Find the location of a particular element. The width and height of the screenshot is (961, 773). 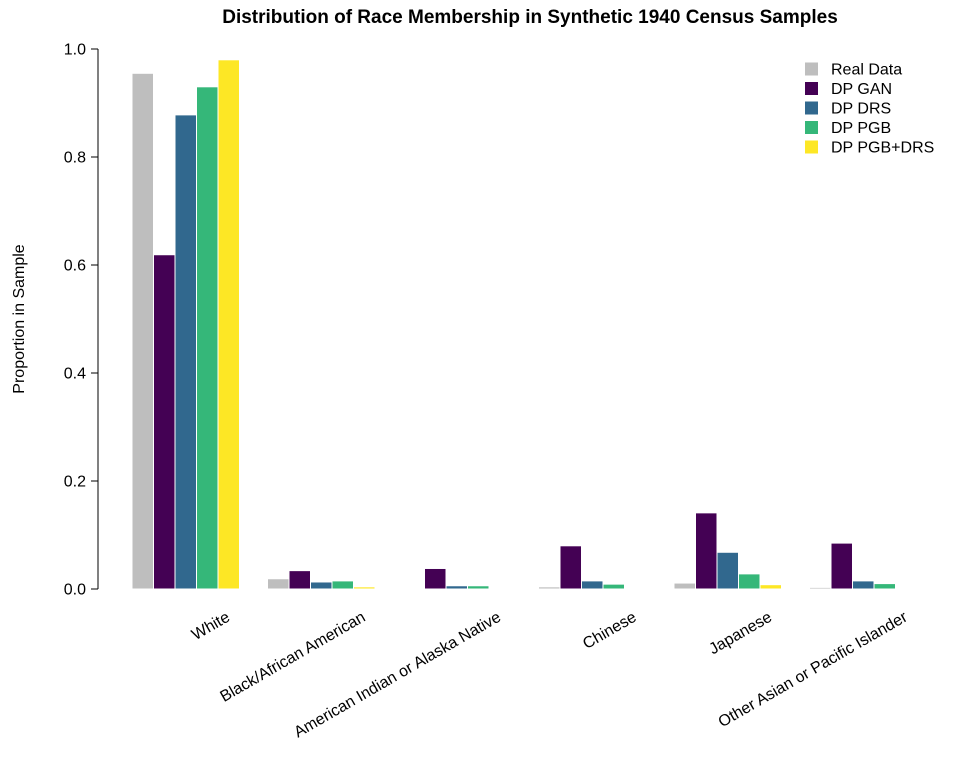

legend: Real Data DP GAN DP DRS DP PGB DP PGB+DRS is located at coordinates (869, 109).